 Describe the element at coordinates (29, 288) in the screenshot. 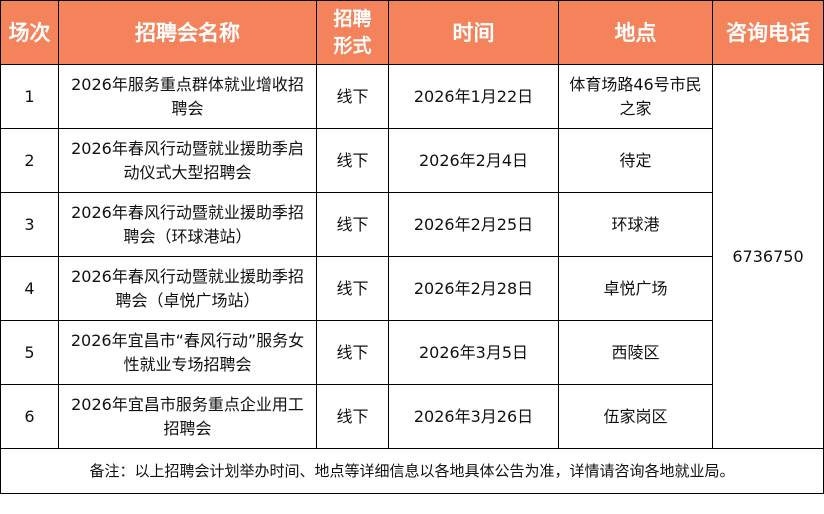

I see `cell-no: 4` at that location.